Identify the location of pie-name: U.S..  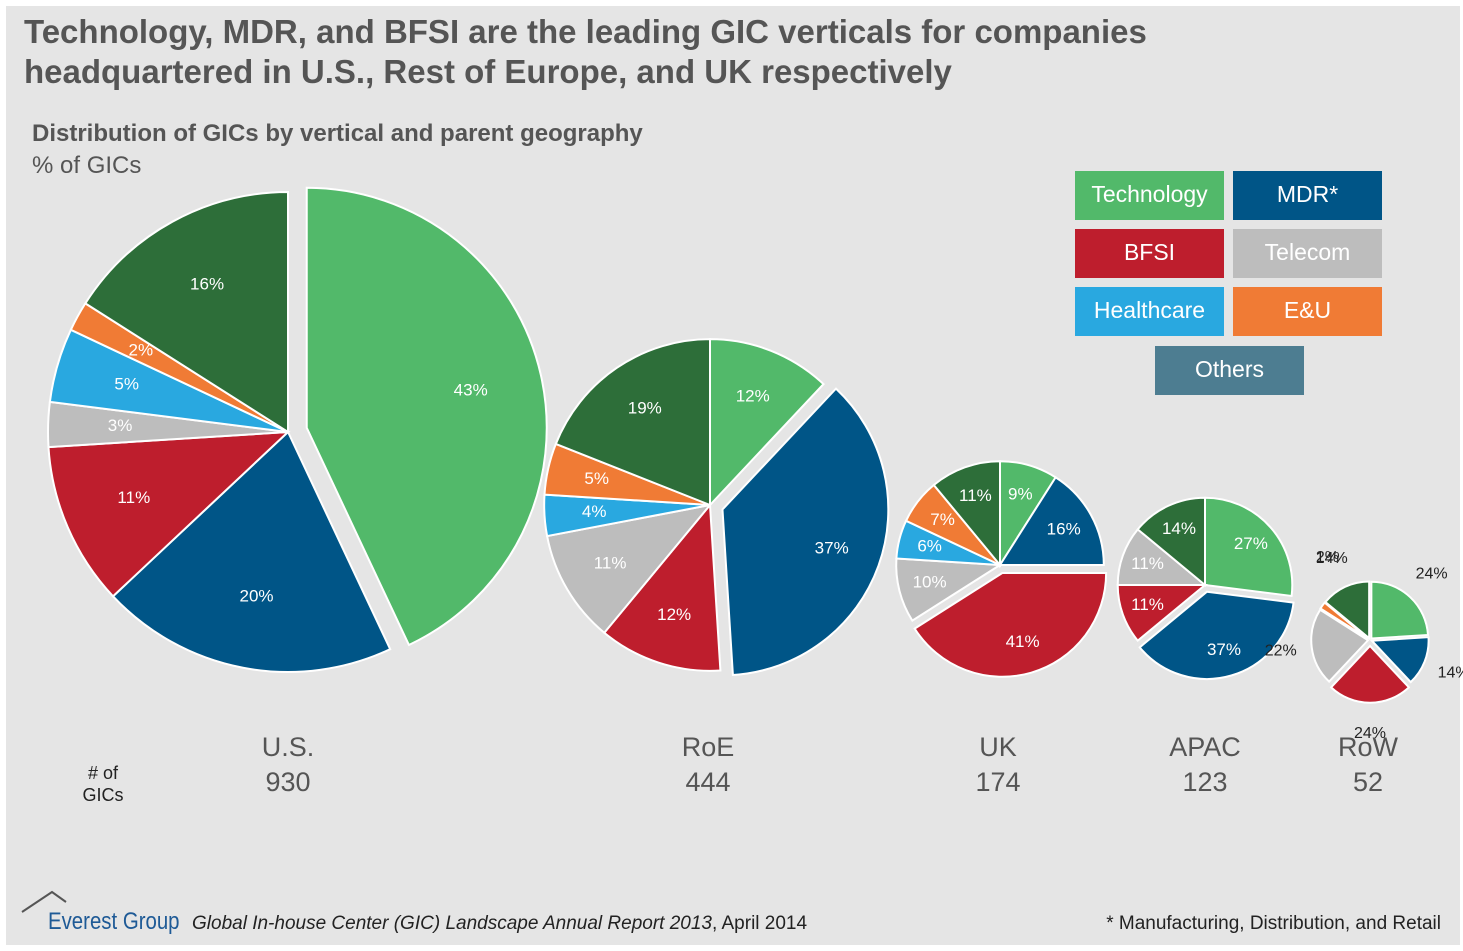
(288, 747).